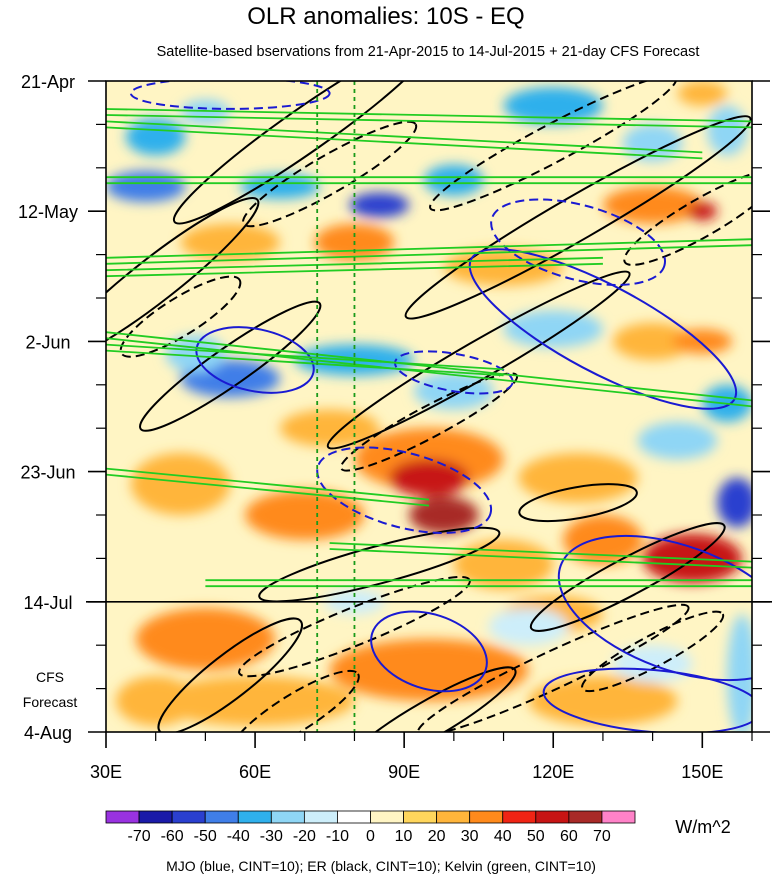 The height and width of the screenshot is (879, 772). I want to click on colorbar-label-3: -40, so click(238, 836).